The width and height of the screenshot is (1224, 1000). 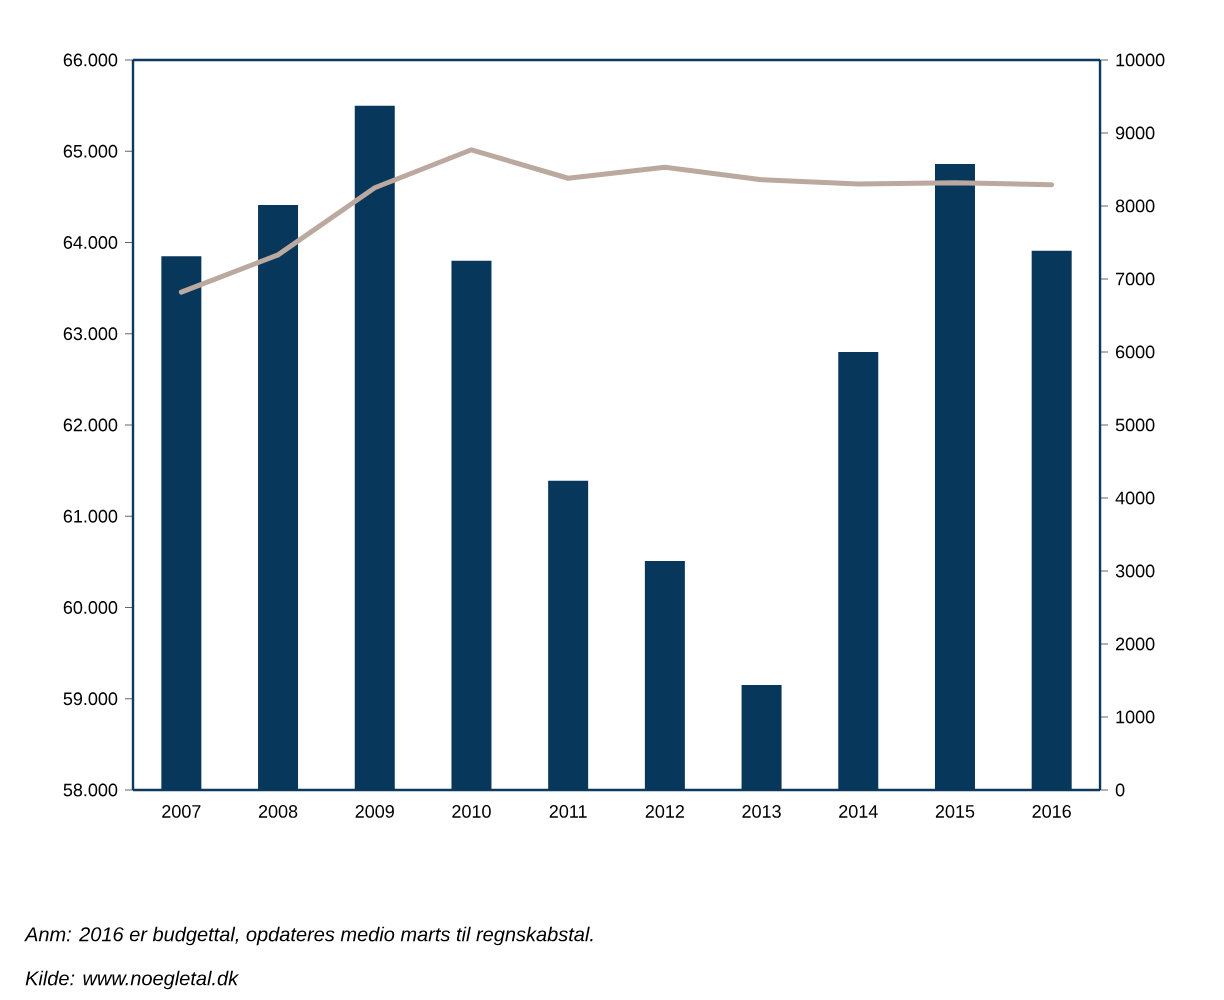 I want to click on y2-tick-label: 10000, so click(x=1140, y=60).